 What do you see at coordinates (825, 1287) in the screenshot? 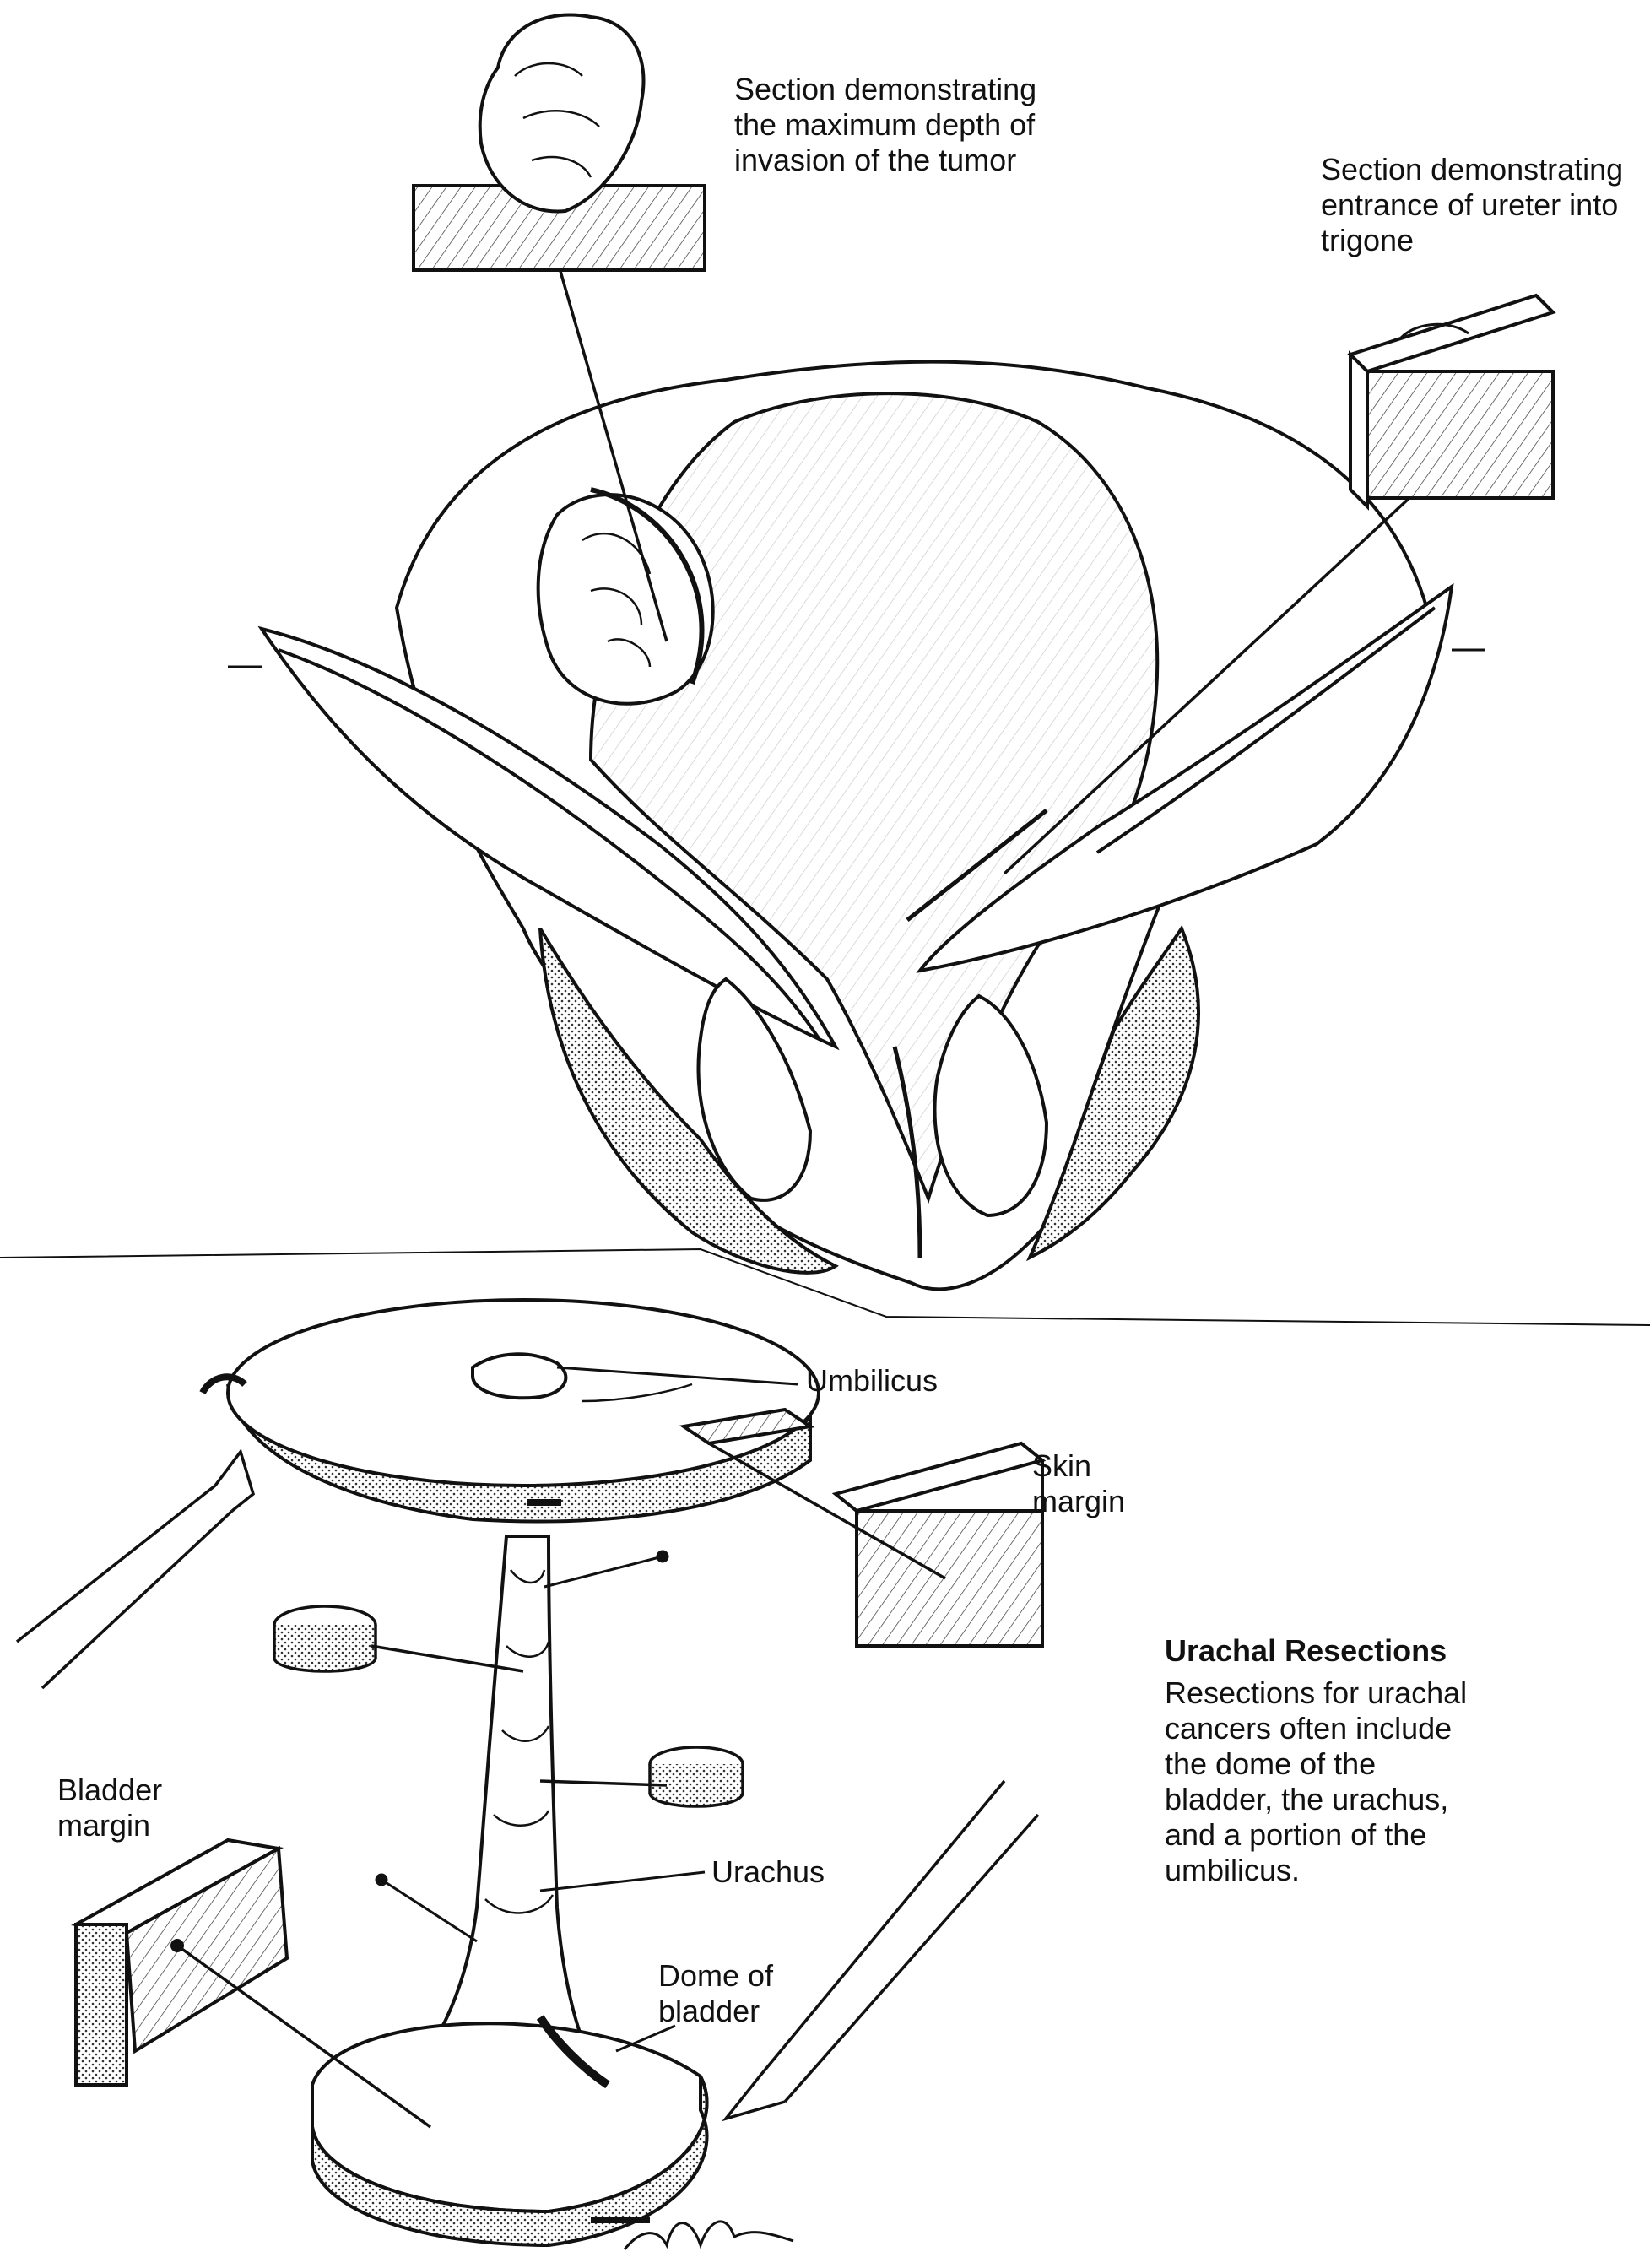
I see `section-divider` at bounding box center [825, 1287].